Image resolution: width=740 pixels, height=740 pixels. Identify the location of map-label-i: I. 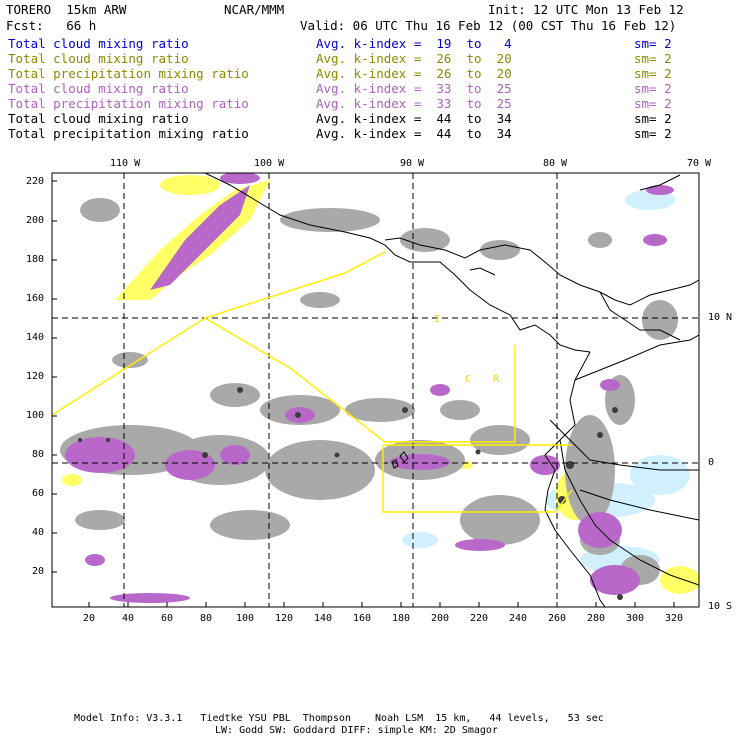
(437, 319).